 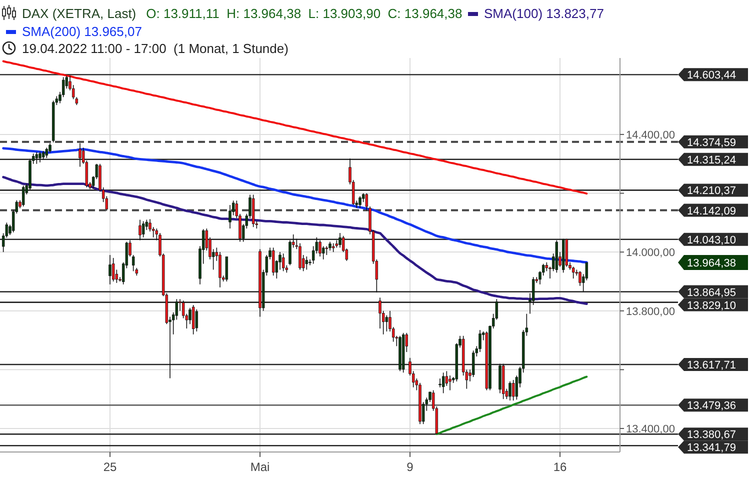 What do you see at coordinates (711, 365) in the screenshot?
I see `ref-line-label: 13.617,71` at bounding box center [711, 365].